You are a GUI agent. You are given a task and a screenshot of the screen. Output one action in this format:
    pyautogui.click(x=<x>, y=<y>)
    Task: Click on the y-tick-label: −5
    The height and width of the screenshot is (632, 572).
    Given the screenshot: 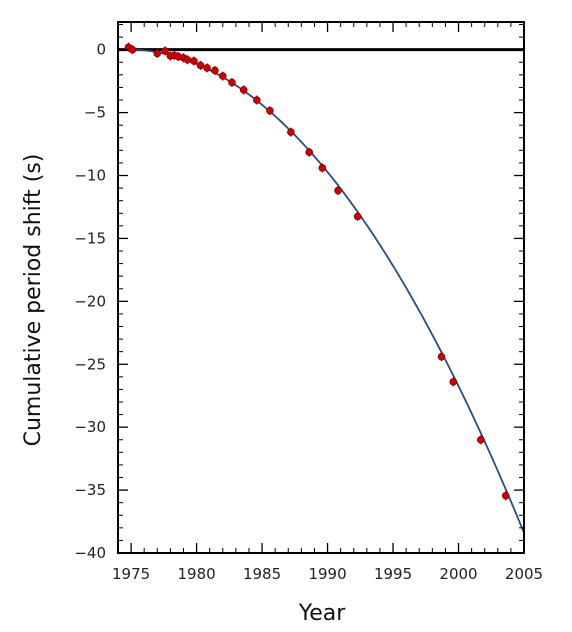 What is the action you would take?
    pyautogui.click(x=95, y=113)
    